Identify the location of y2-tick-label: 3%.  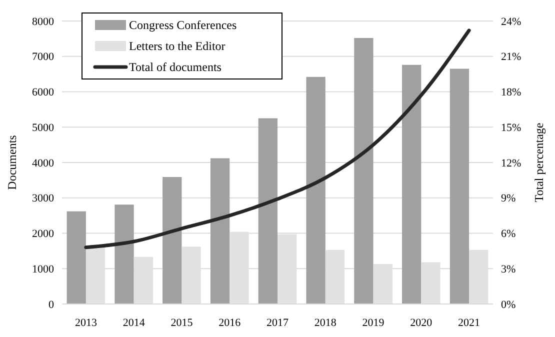
(508, 269).